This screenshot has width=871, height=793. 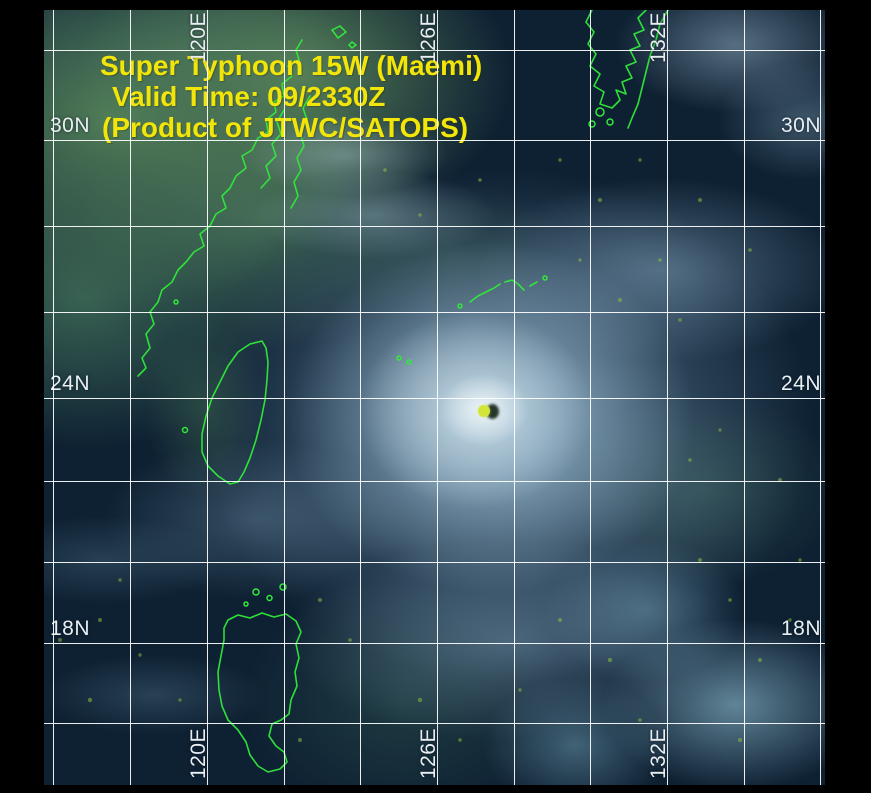 What do you see at coordinates (344, 37) in the screenshot?
I see `coastline-china-islands` at bounding box center [344, 37].